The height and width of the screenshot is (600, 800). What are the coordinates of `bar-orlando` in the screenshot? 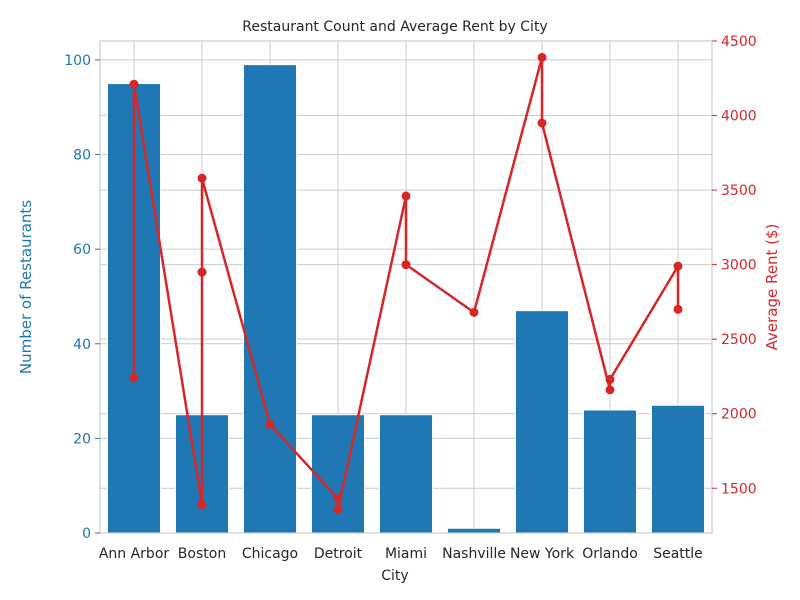 It's located at (610, 471).